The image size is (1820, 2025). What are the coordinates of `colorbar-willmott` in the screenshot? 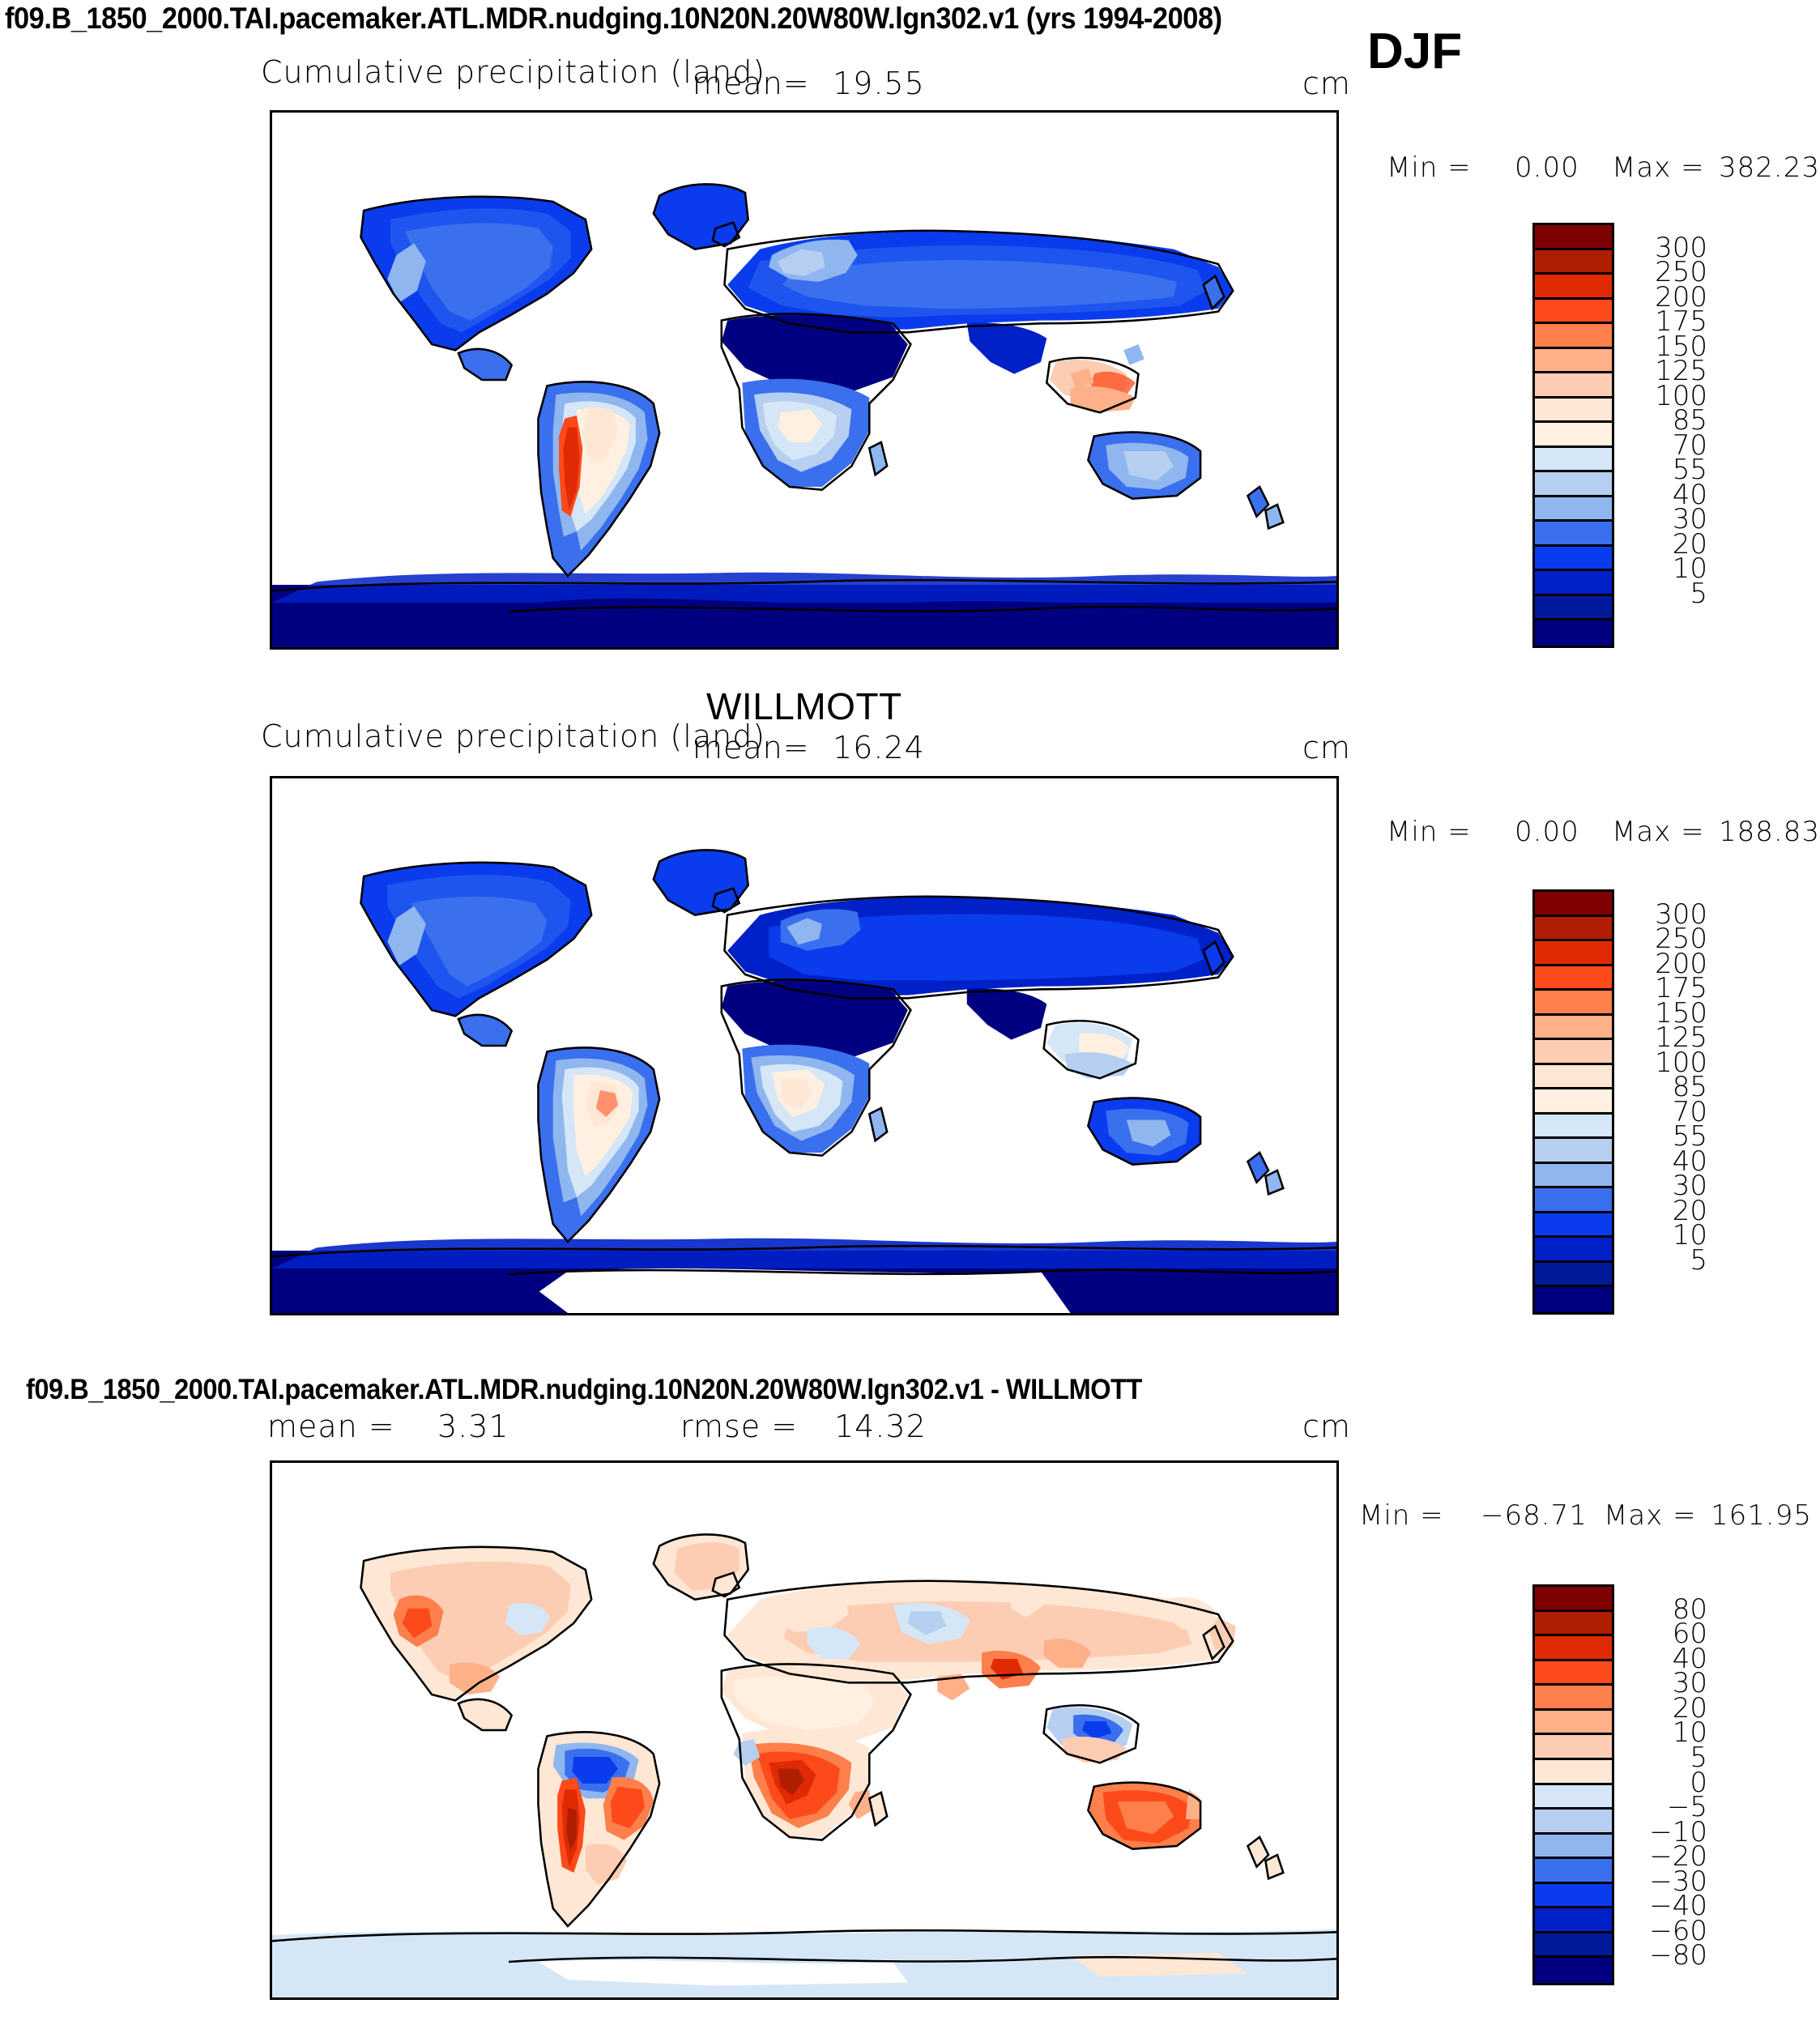 It's located at (1573, 1102).